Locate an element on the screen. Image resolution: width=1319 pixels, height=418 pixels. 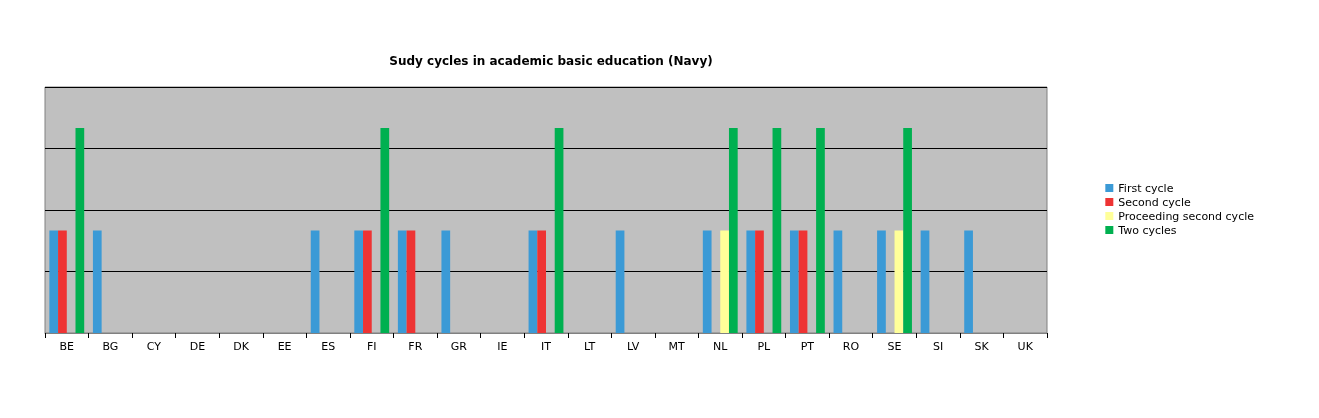
x-tick-label: SK is located at coordinates (982, 346).